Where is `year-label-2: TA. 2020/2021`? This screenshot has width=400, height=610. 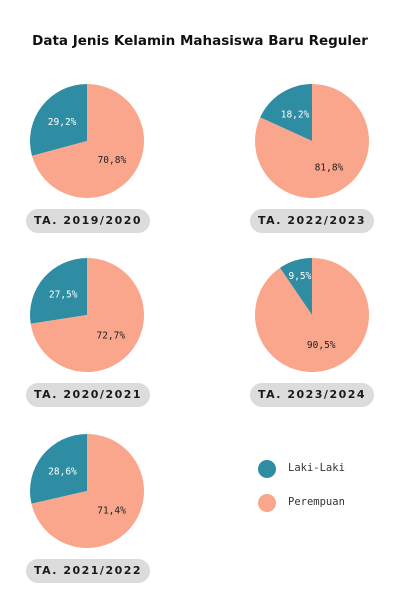 year-label-2: TA. 2020/2021 is located at coordinates (88, 395).